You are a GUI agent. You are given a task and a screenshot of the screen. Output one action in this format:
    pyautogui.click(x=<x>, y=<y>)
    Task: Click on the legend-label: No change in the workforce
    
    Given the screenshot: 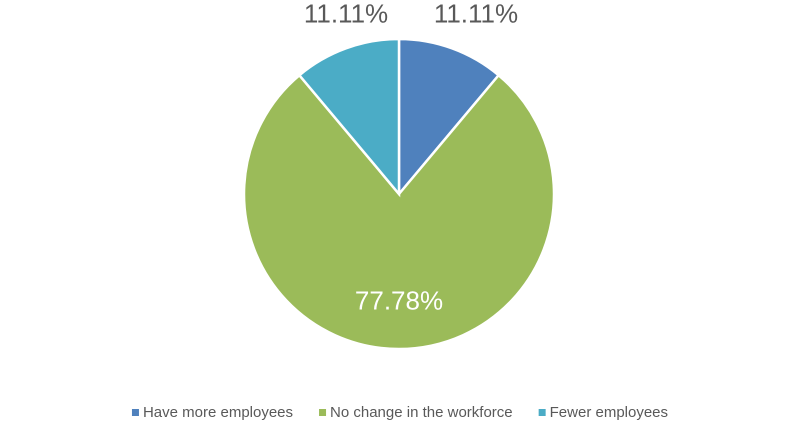 What is the action you would take?
    pyautogui.click(x=421, y=412)
    